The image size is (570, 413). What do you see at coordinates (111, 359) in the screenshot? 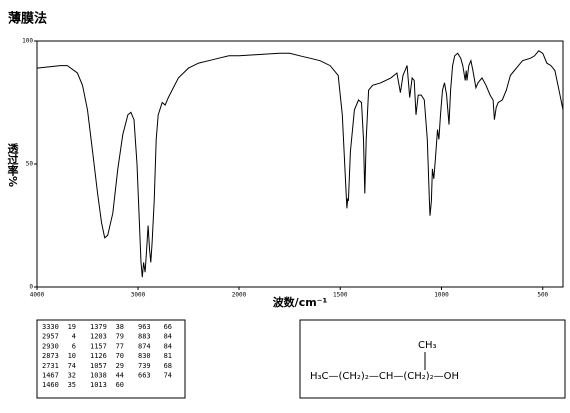
I see `peak-table-box` at bounding box center [111, 359].